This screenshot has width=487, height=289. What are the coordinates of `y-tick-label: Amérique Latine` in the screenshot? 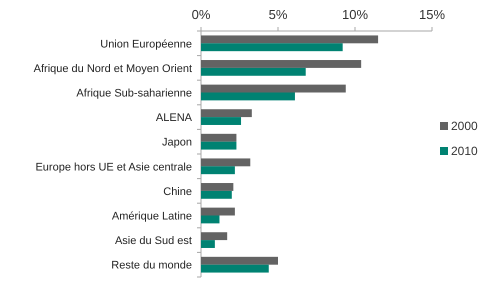 It's located at (152, 216).